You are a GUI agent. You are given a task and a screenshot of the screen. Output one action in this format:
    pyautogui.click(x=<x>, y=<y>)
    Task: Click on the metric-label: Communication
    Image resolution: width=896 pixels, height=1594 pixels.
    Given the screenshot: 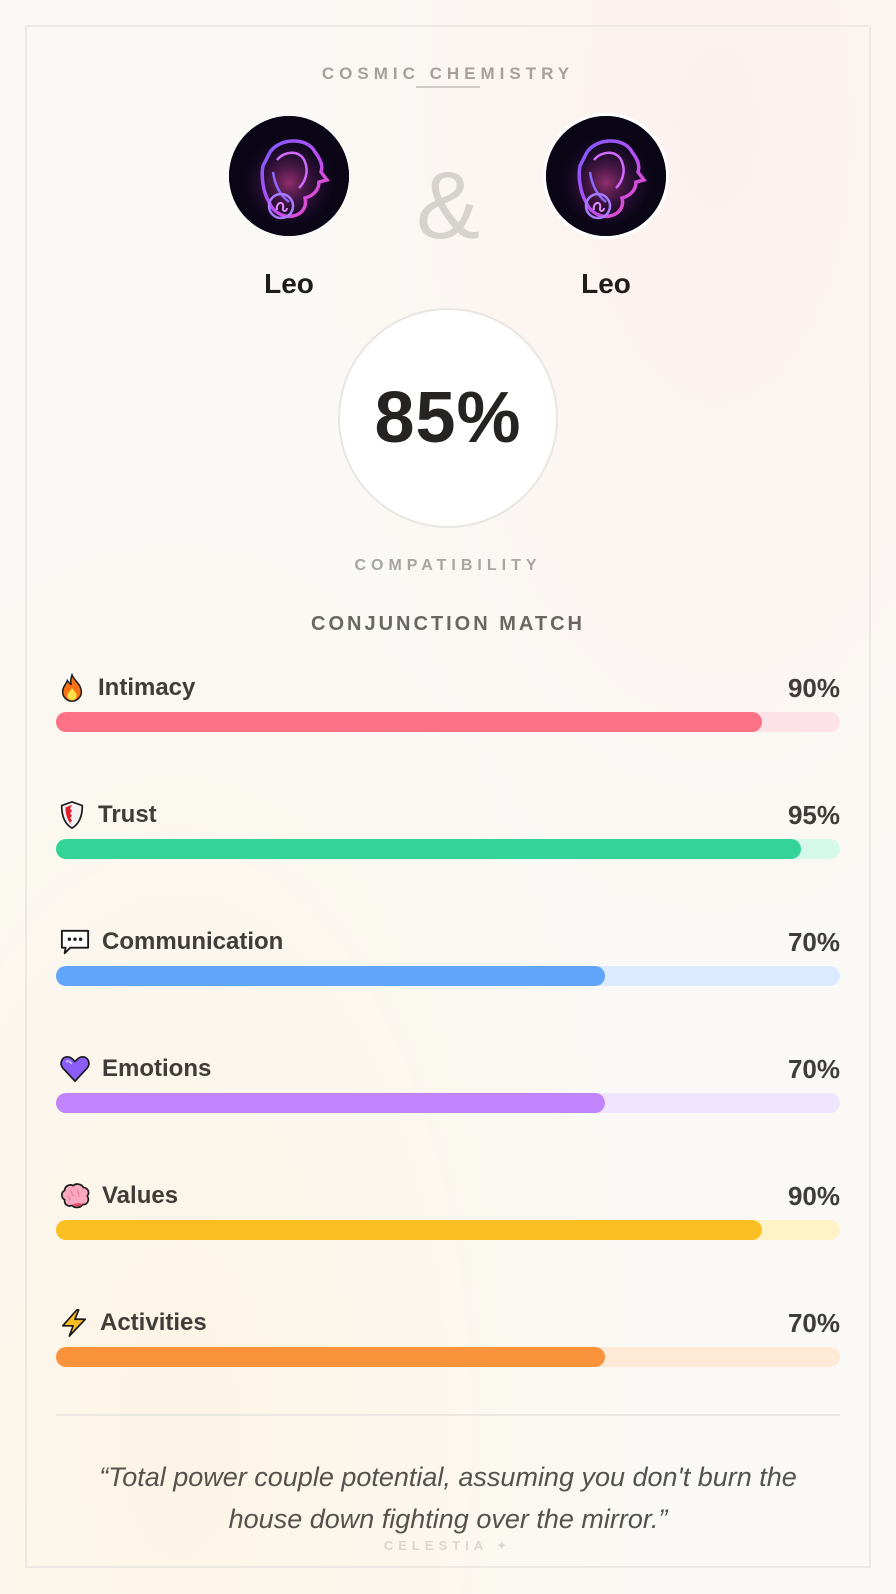 What is the action you would take?
    pyautogui.click(x=193, y=941)
    